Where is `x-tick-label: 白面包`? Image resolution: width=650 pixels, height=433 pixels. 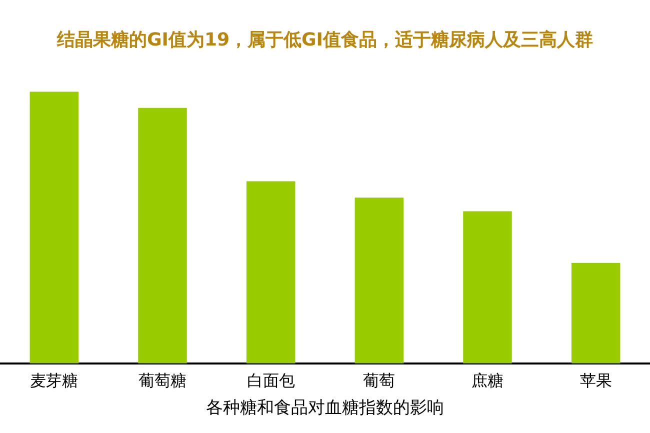 x-tick-label: 白面包 is located at coordinates (270, 380).